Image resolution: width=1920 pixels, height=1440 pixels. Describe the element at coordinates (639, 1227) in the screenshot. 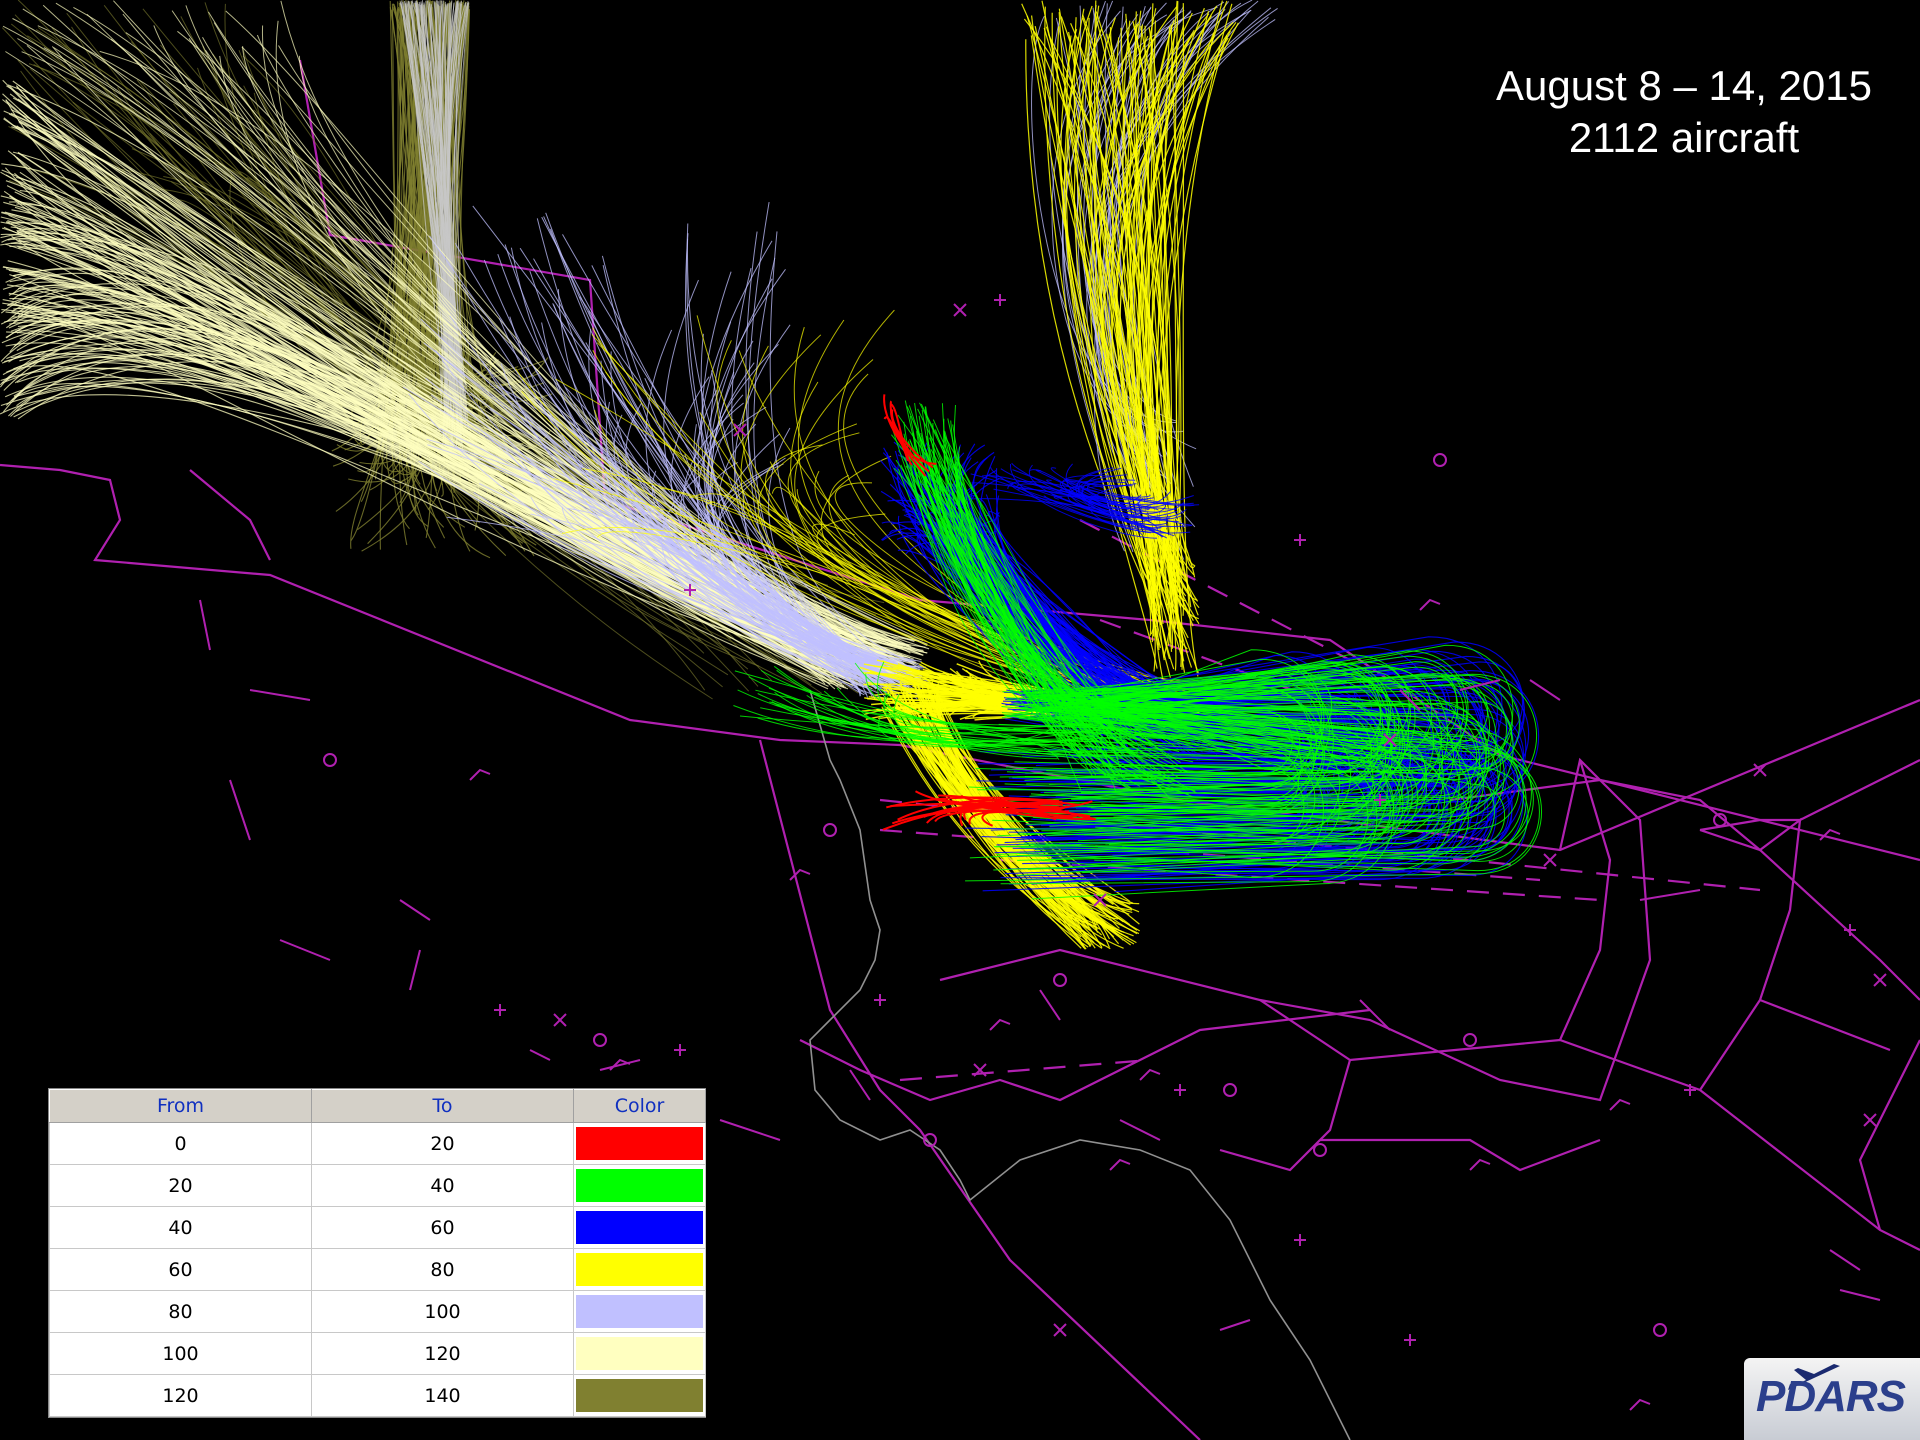

I see `legend-swatch` at that location.